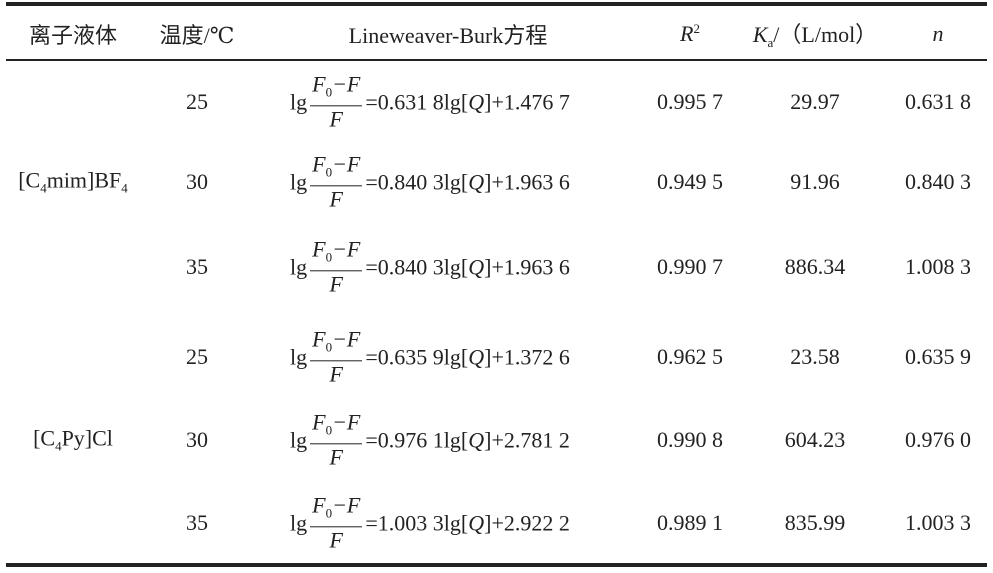 This screenshot has height=573, width=993. Describe the element at coordinates (73, 181) in the screenshot. I see `ionic-liquid-name: [C4mim]BF4` at that location.